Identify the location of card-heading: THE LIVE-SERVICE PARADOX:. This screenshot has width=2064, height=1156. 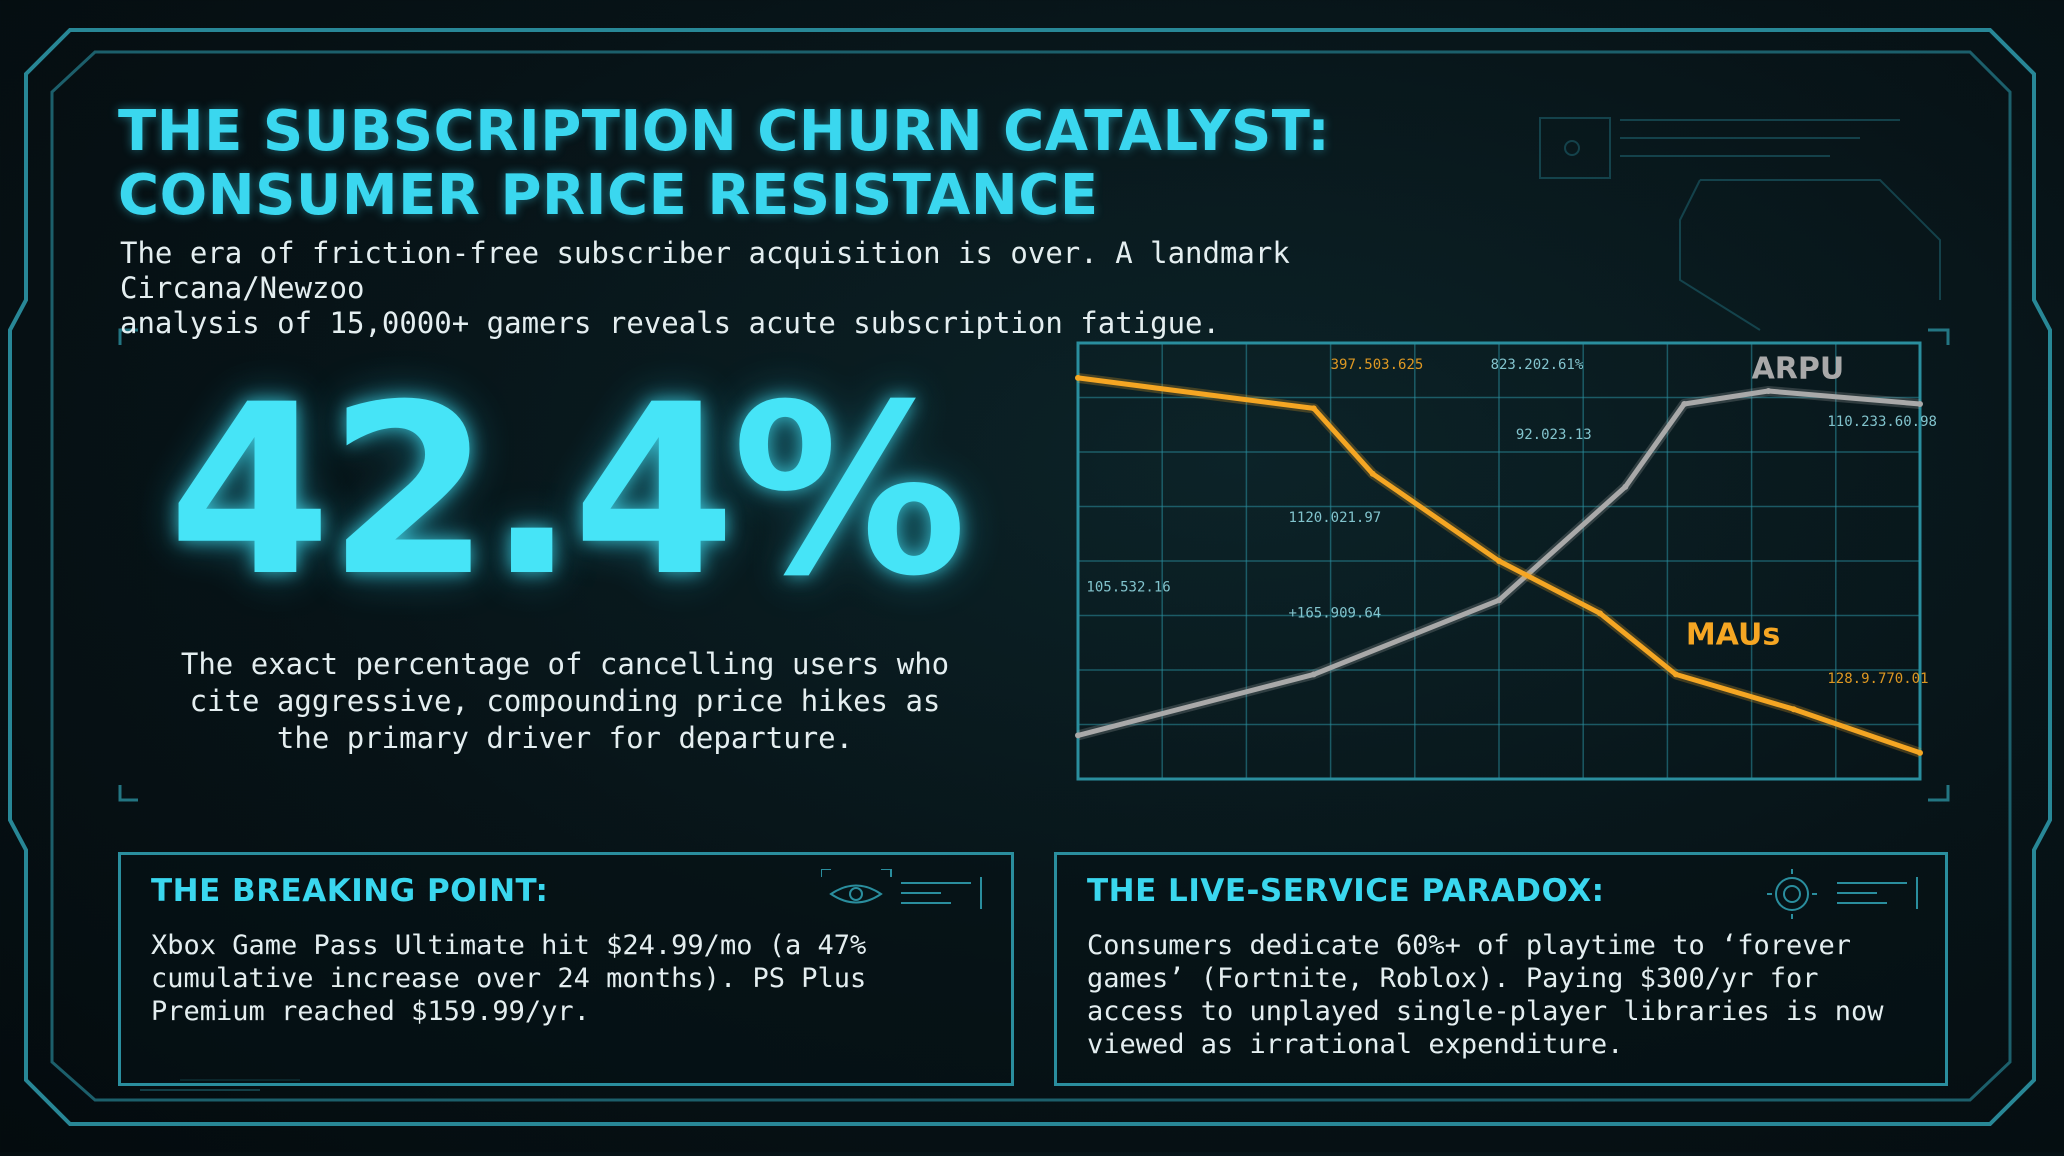
(1346, 891).